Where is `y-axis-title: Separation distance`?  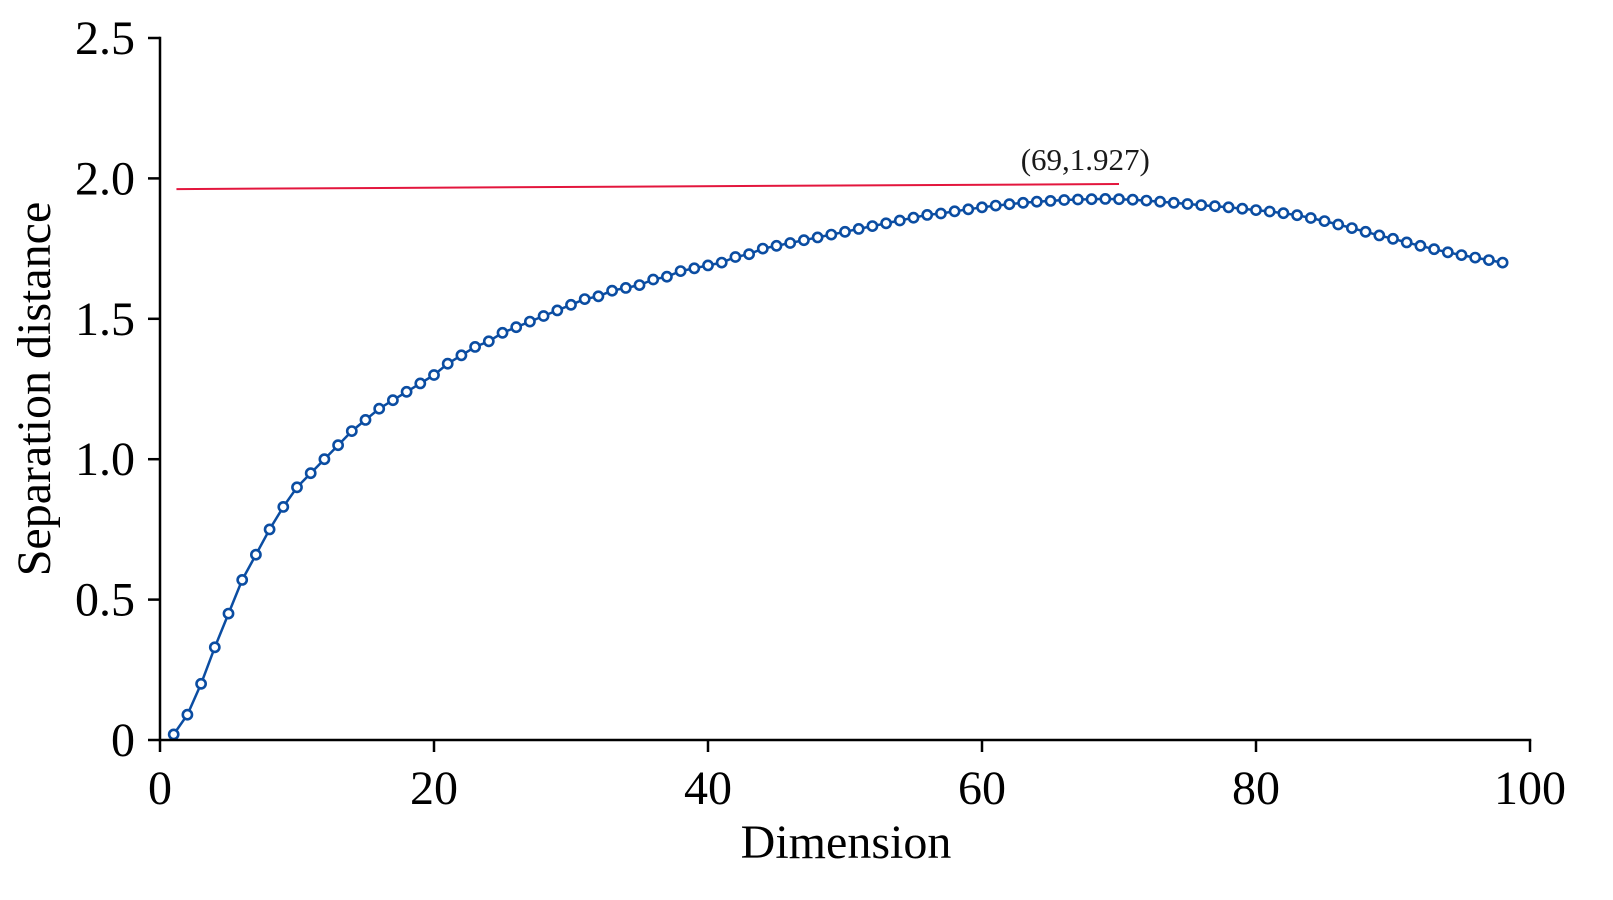
y-axis-title: Separation distance is located at coordinates (34, 389).